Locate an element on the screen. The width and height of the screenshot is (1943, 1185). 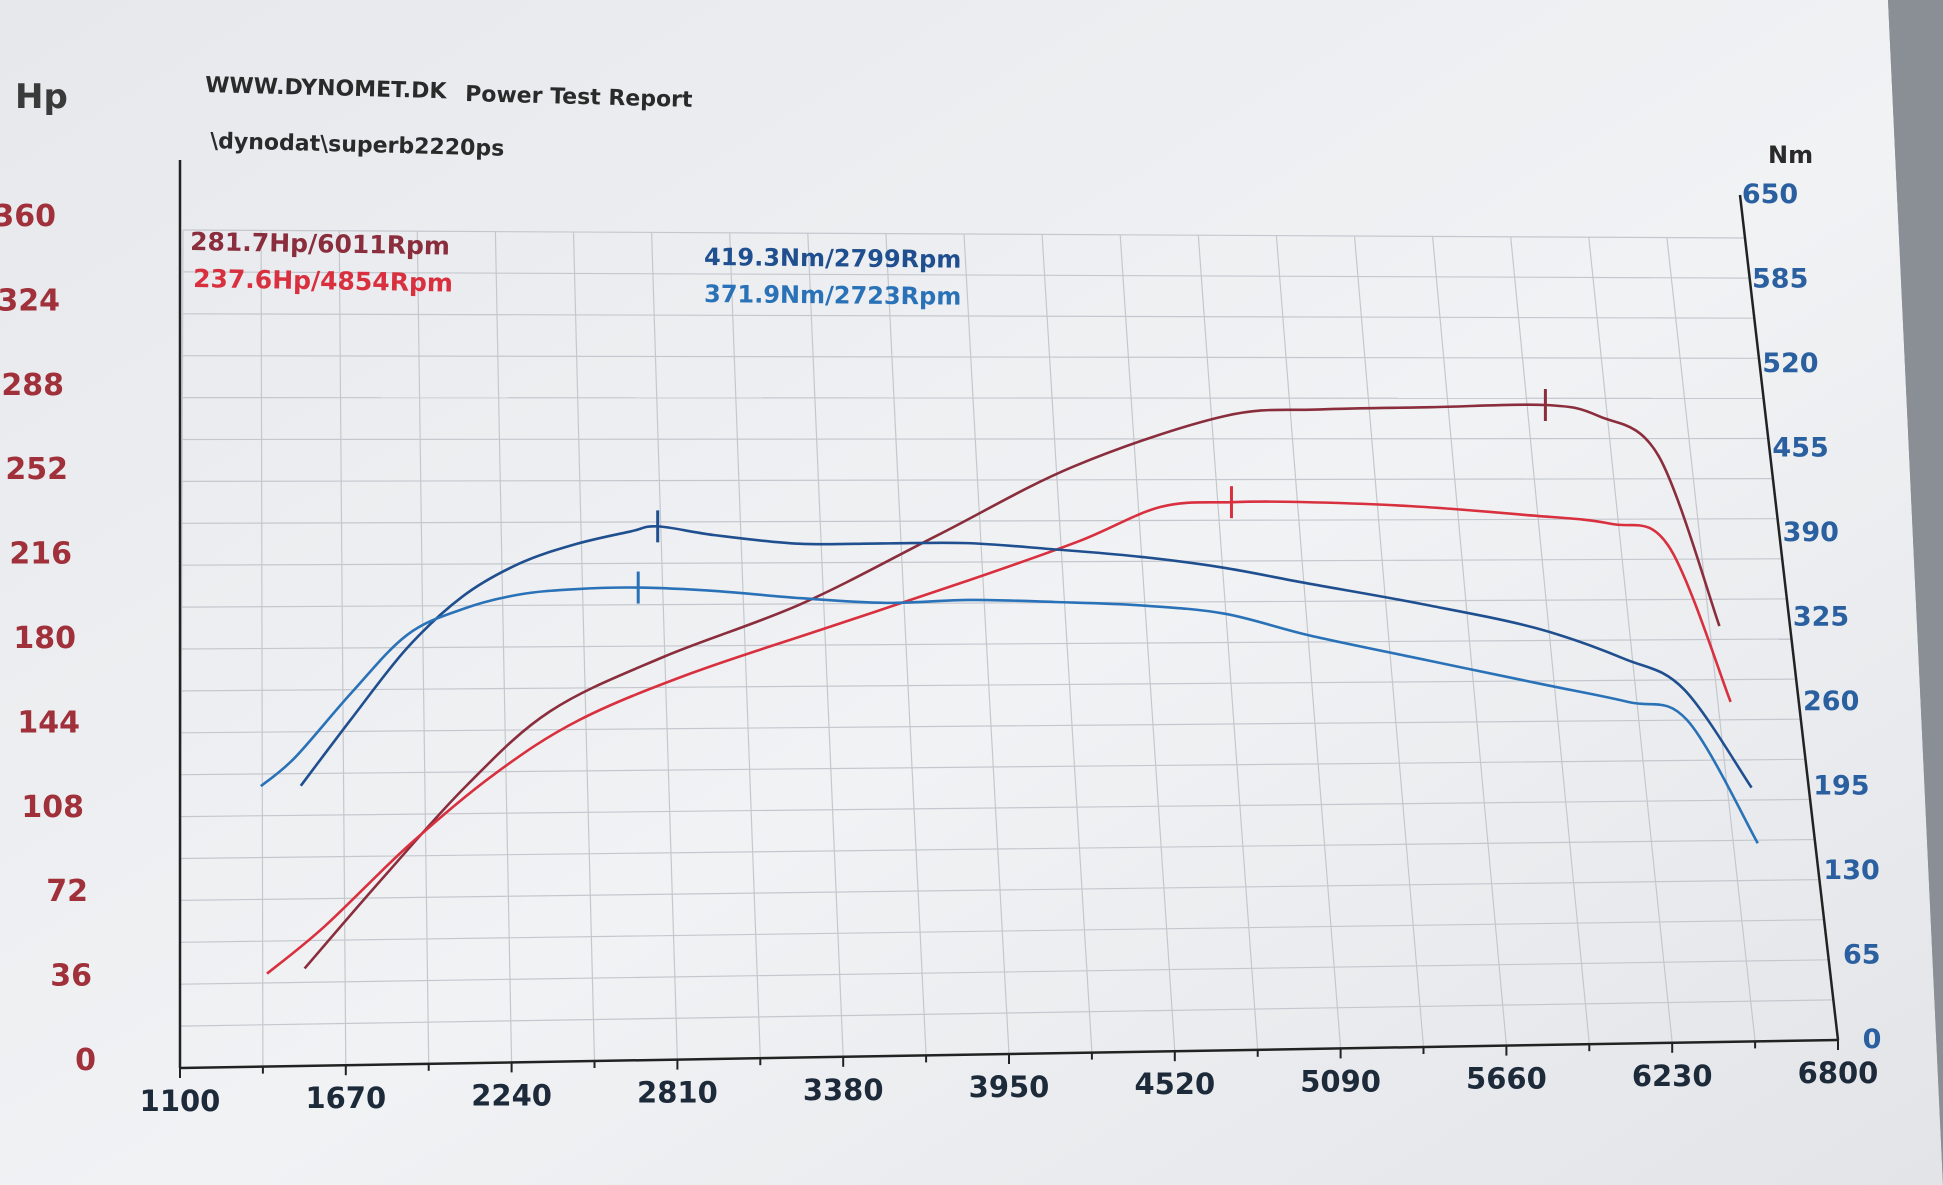
hp-peak-annotation-2: 237.6Hp/4854Rpm is located at coordinates (323, 281).